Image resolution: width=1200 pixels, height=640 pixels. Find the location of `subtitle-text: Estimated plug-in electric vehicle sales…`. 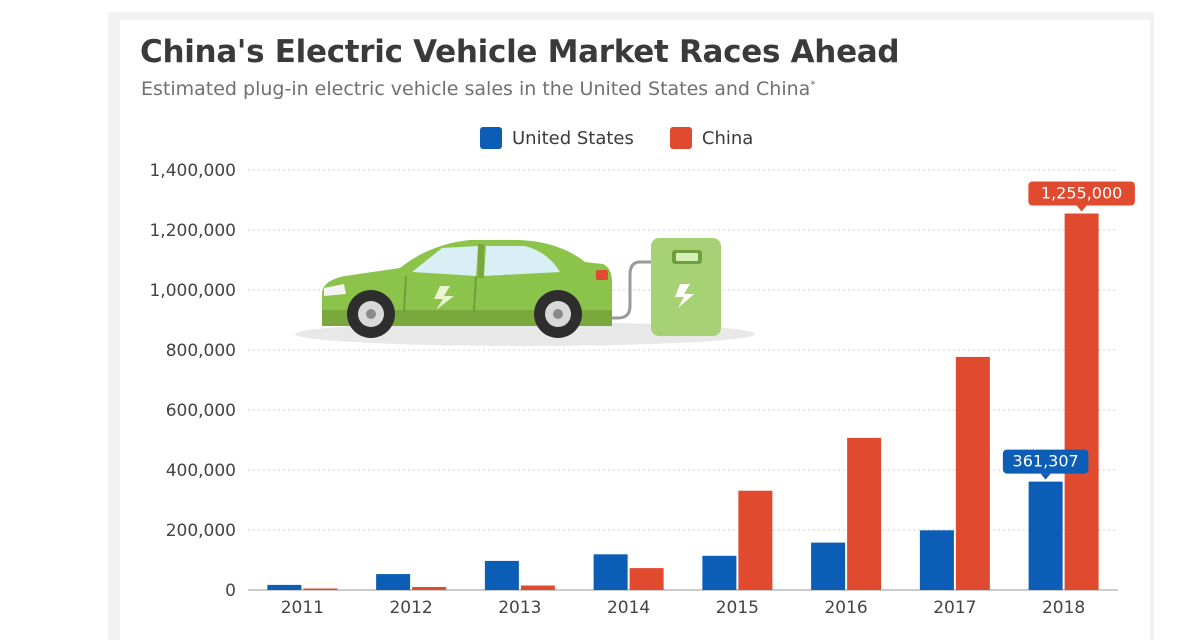

subtitle-text: Estimated plug-in electric vehicle sales… is located at coordinates (476, 89).